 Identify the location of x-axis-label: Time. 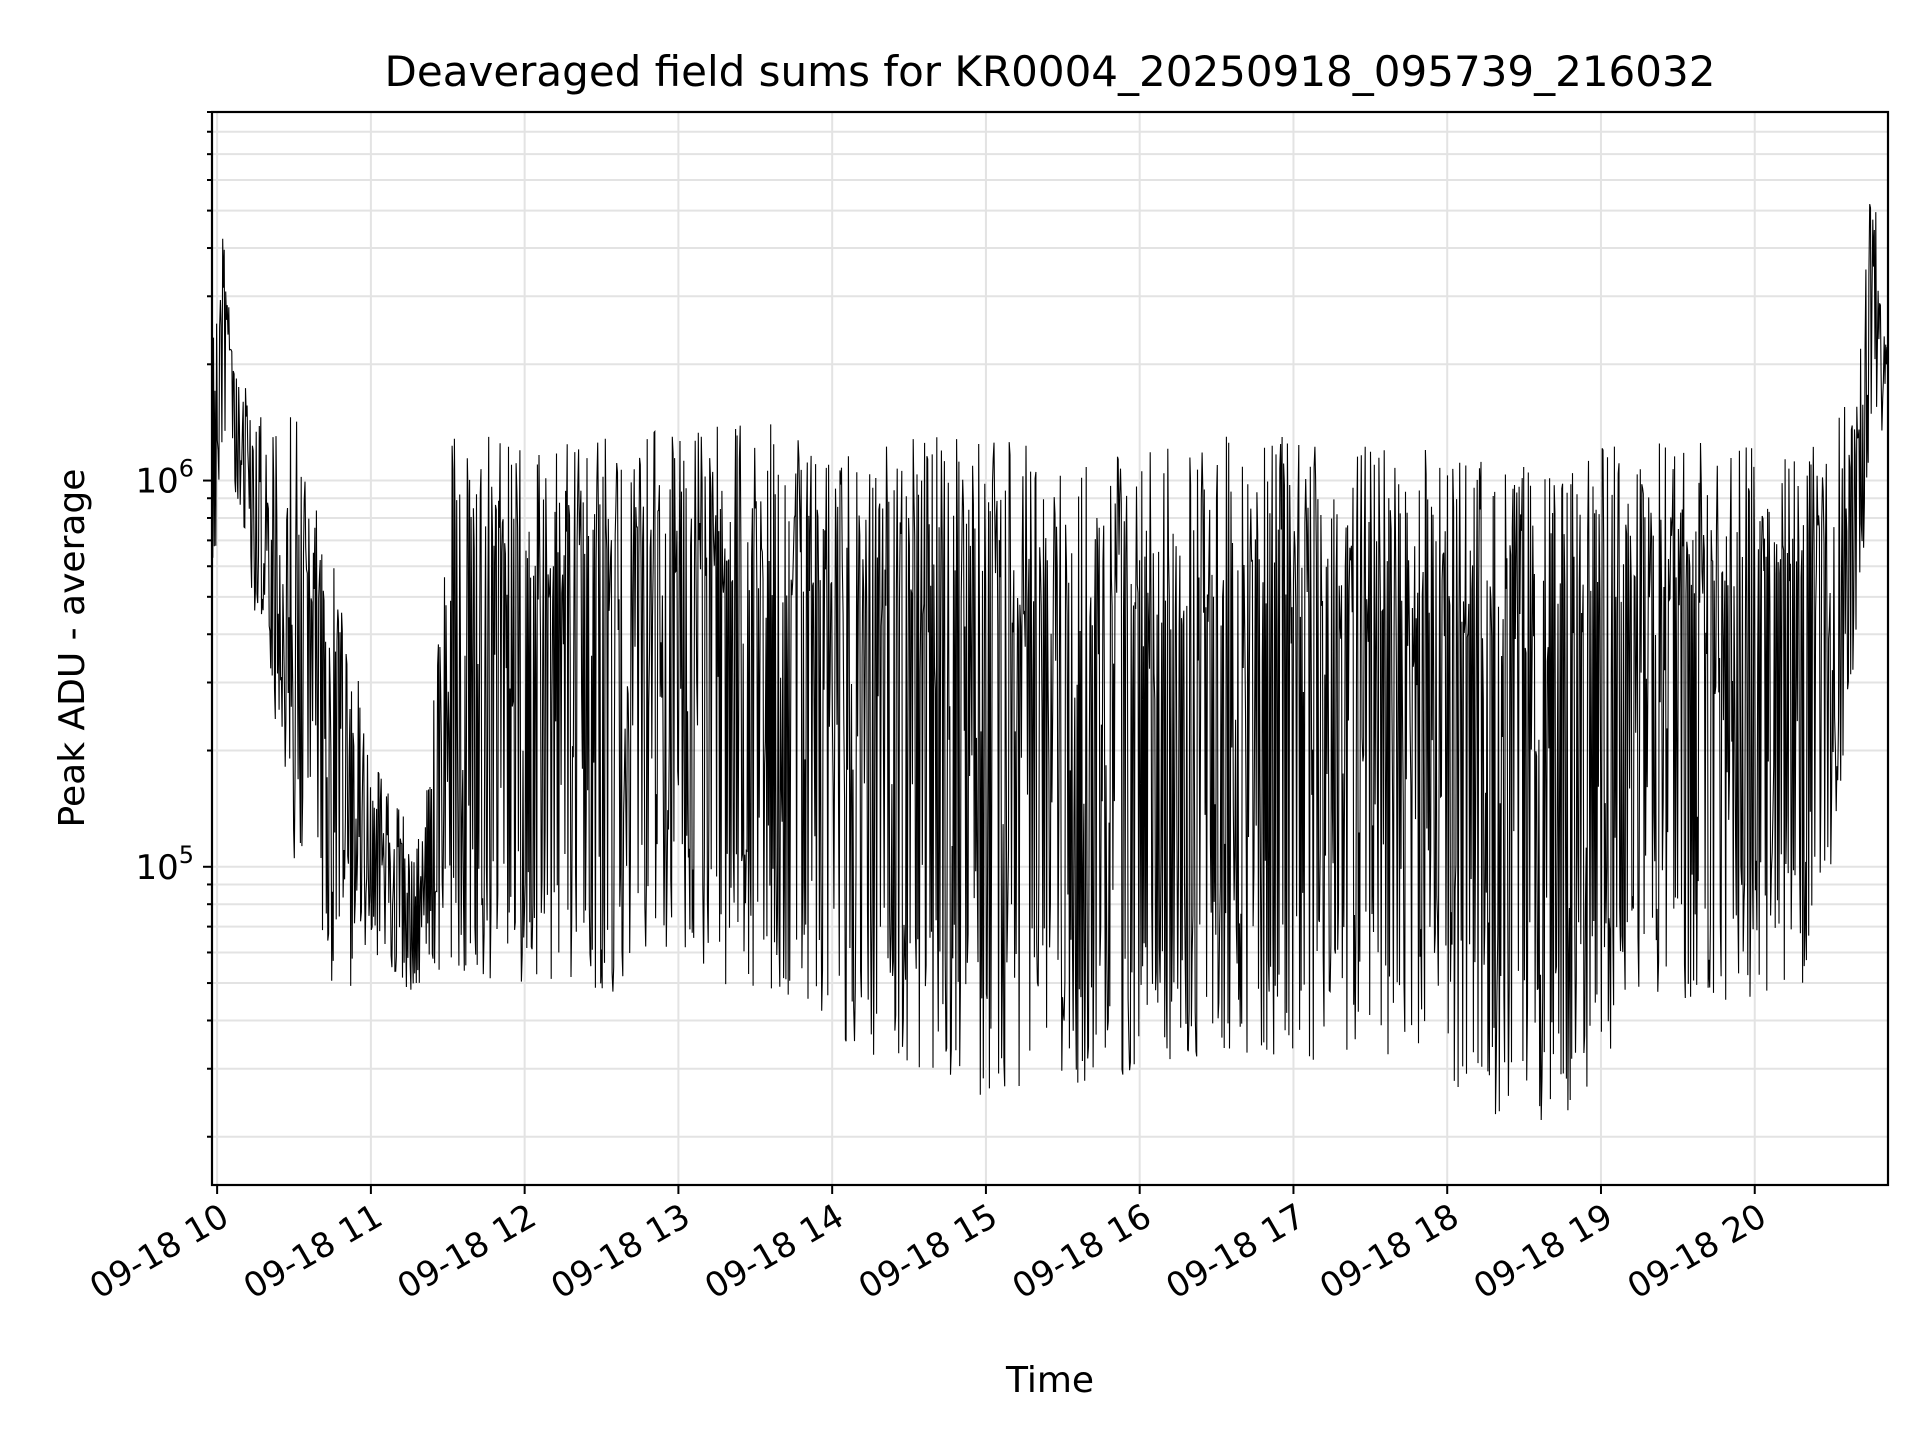
(1049, 1380).